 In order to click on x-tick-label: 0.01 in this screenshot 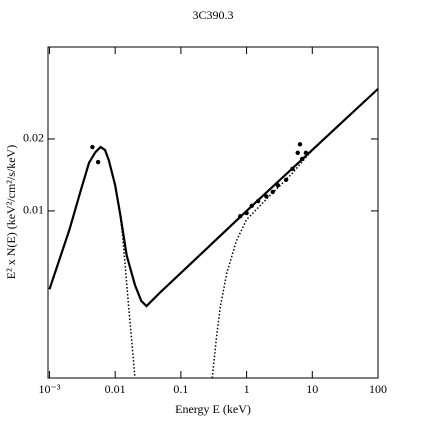, I will do `click(115, 389)`.